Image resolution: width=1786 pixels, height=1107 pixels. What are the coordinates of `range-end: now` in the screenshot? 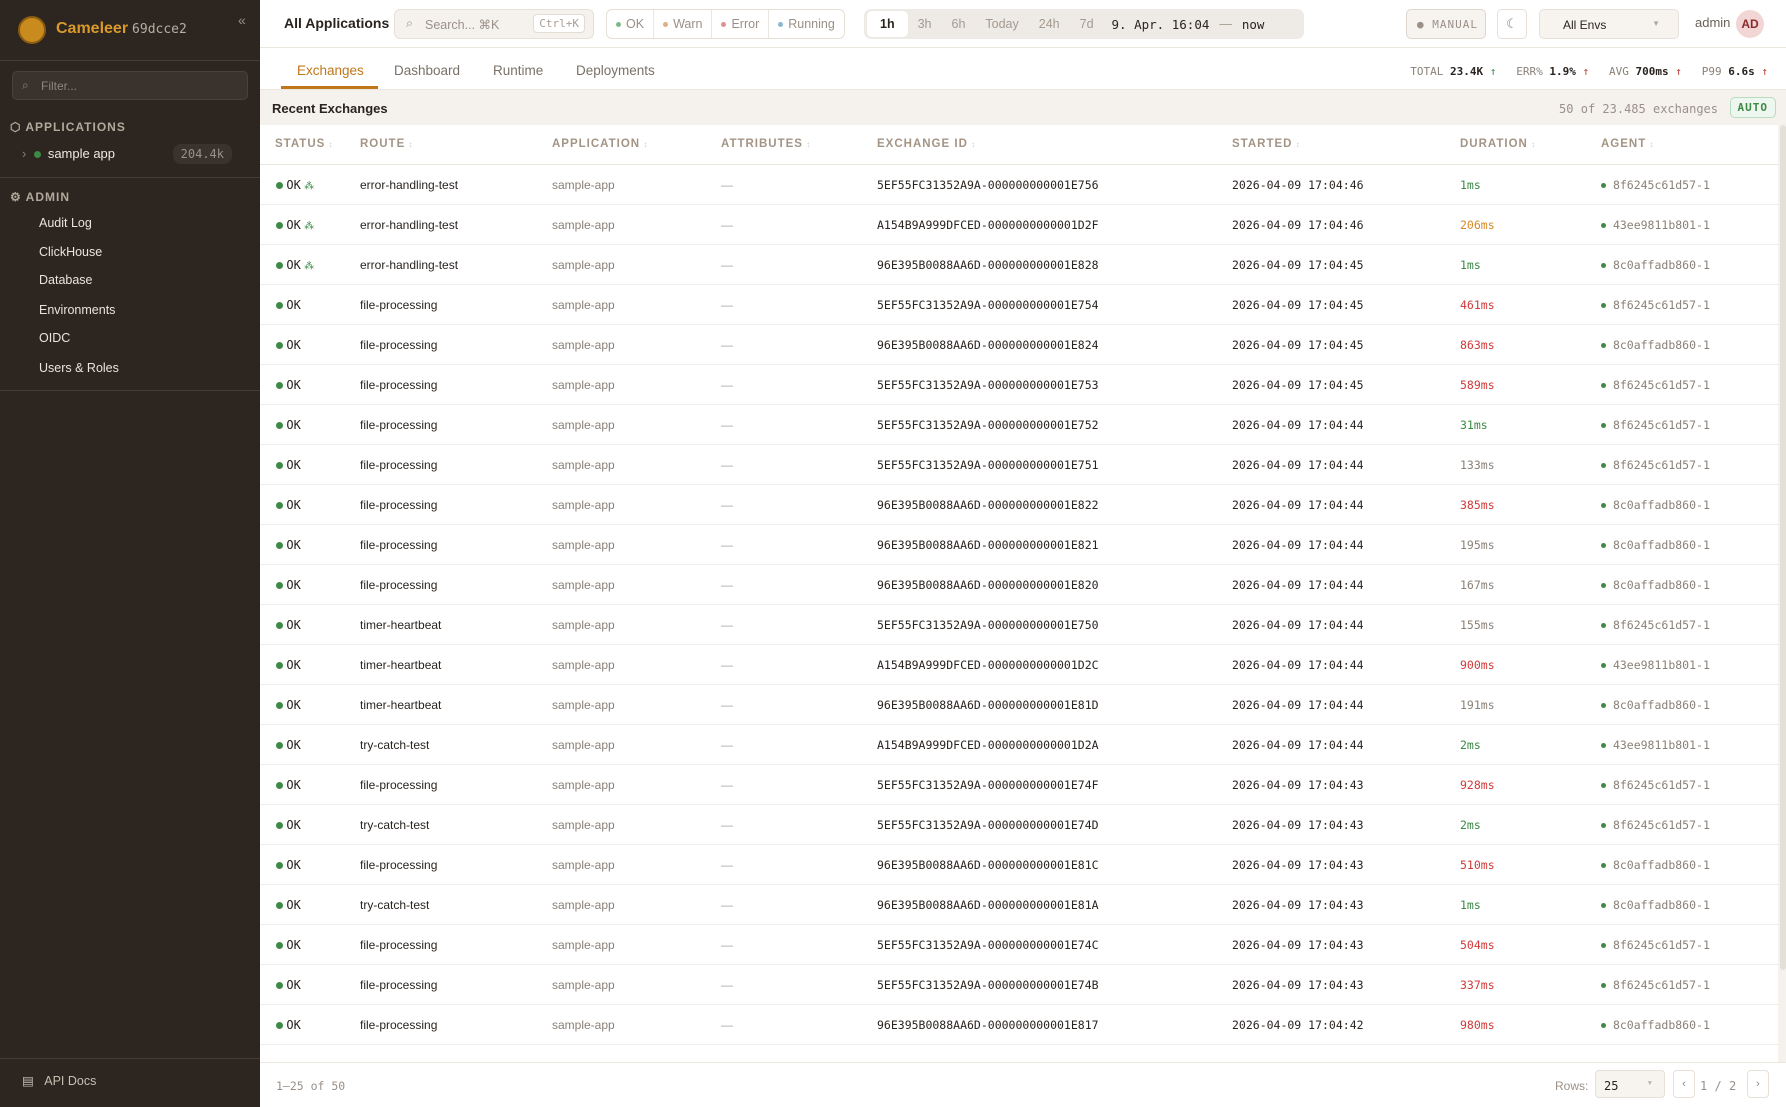 It's located at (1253, 24).